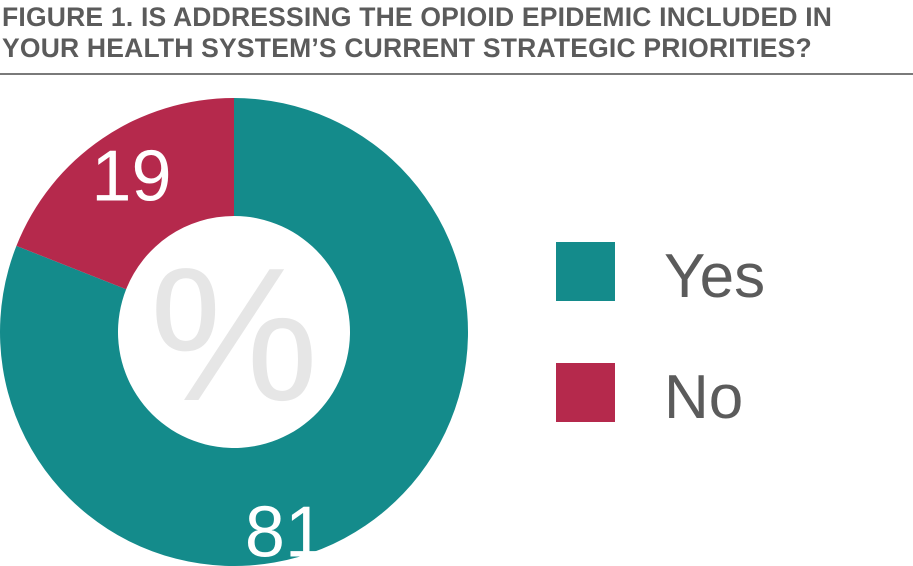 The width and height of the screenshot is (913, 566). I want to click on slice-no, so click(125, 194).